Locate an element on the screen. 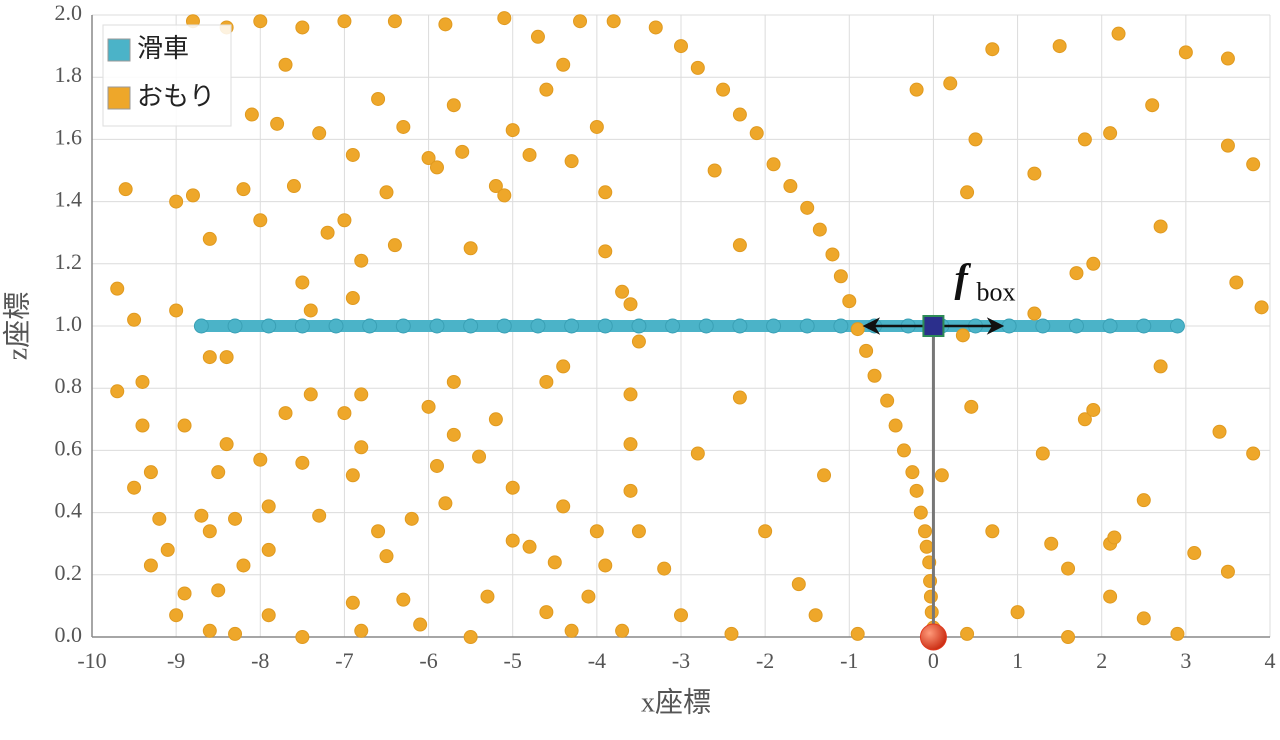  x-tick-label: -1 is located at coordinates (849, 660).